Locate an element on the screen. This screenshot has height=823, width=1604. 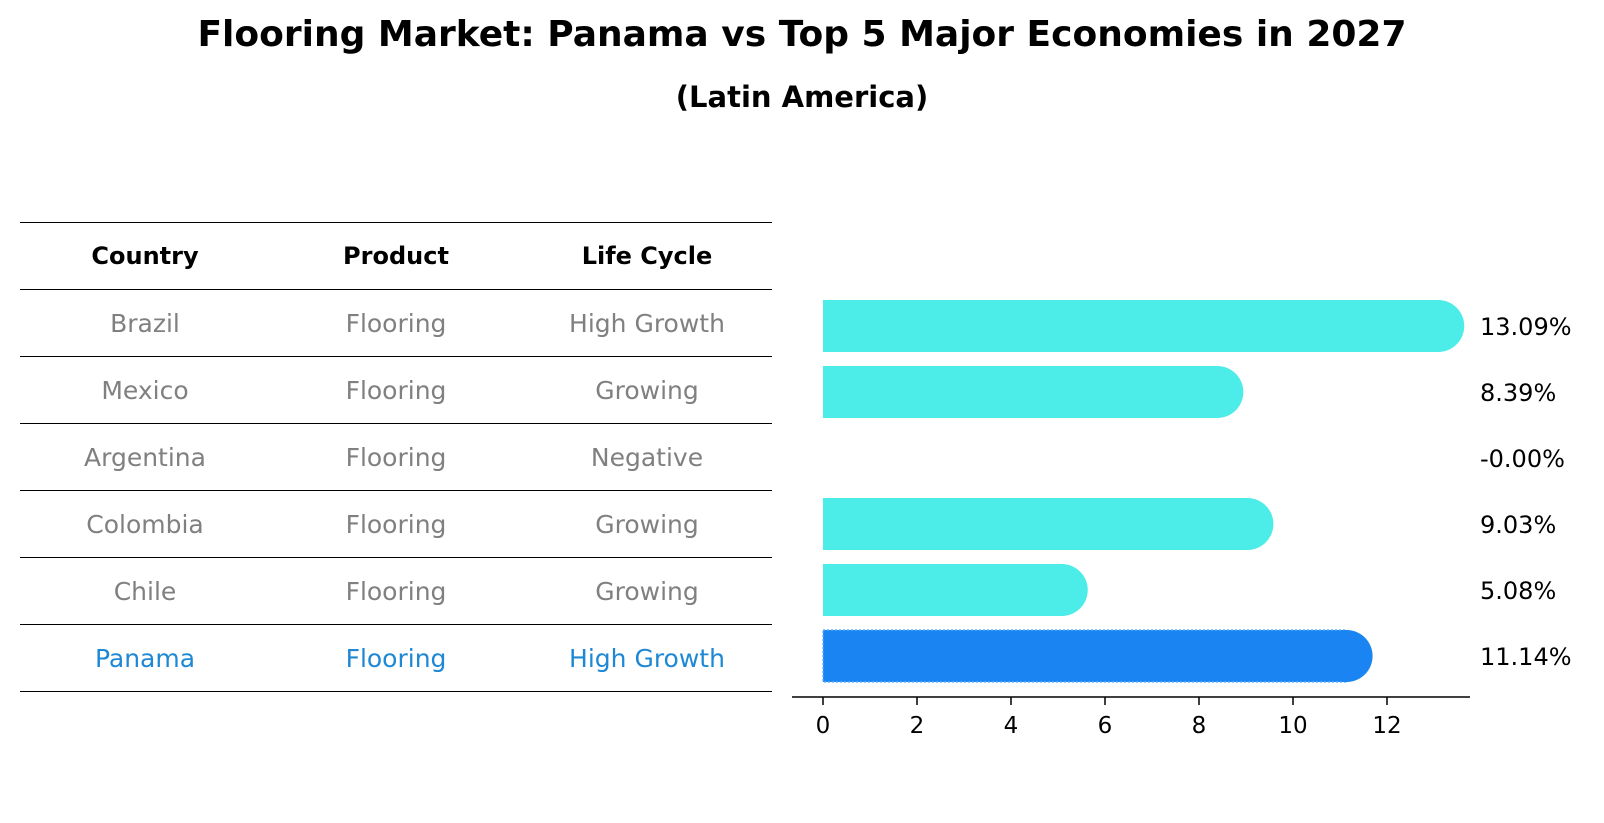
x-tick-label: 10 is located at coordinates (1292, 726).